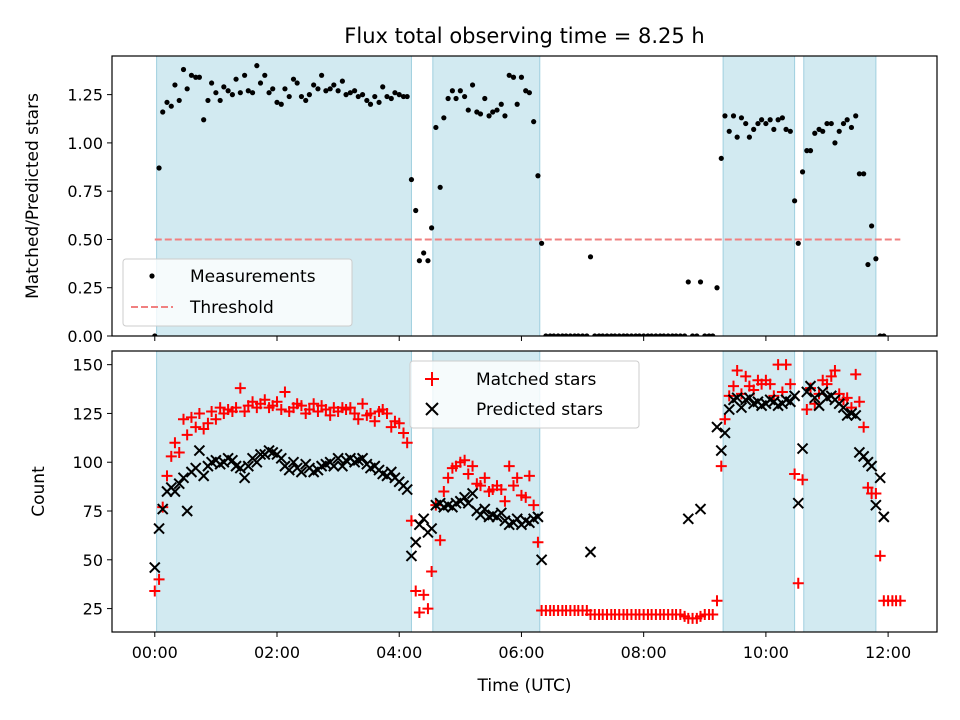 This screenshot has height=720, width=960. I want to click on bottom-y-tick-label: 150, so click(87, 365).